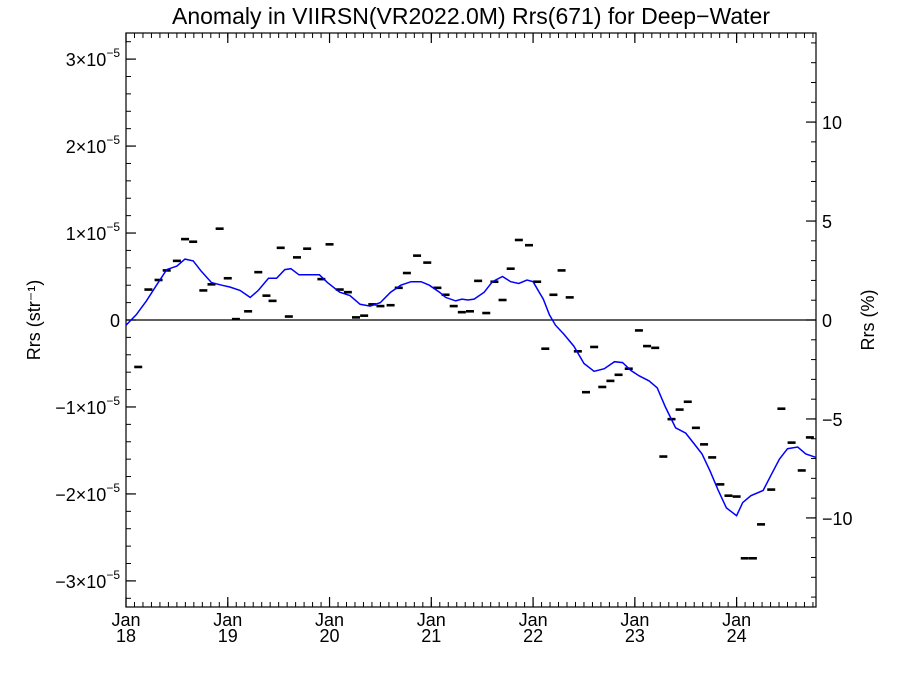 This screenshot has width=900, height=675. I want to click on right-axis: 10 5 0 −5 −10, so click(829, 320).